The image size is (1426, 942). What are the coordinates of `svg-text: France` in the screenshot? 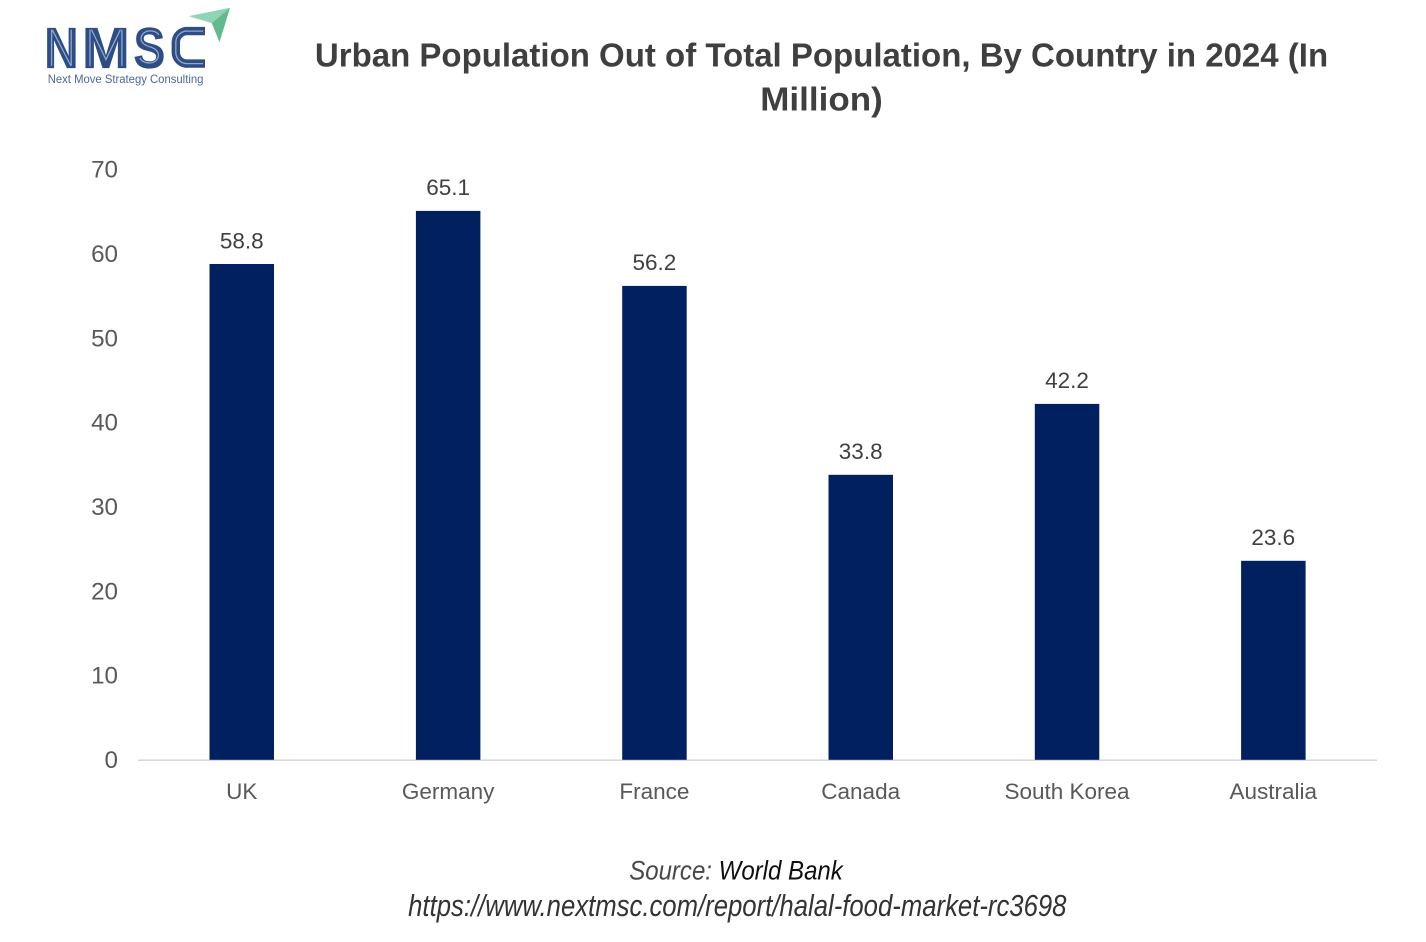 It's located at (654, 791).